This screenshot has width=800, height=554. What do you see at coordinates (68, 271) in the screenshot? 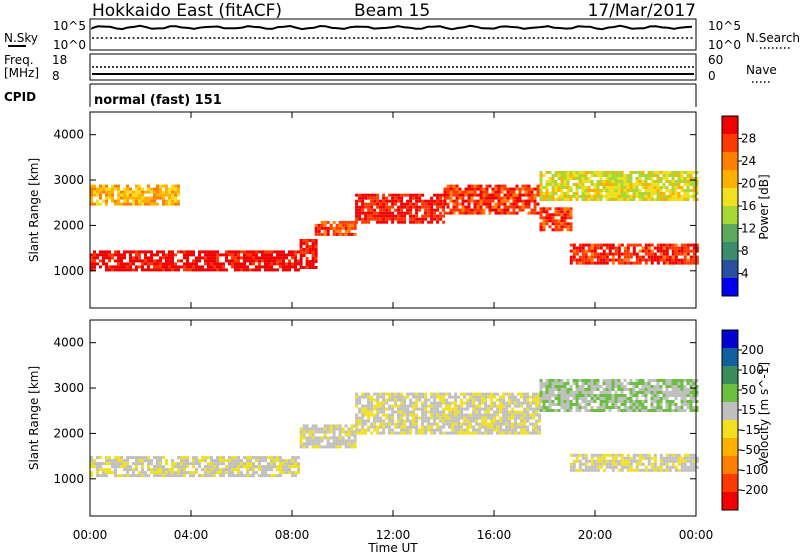
I see `power-ytick-label: 1000` at bounding box center [68, 271].